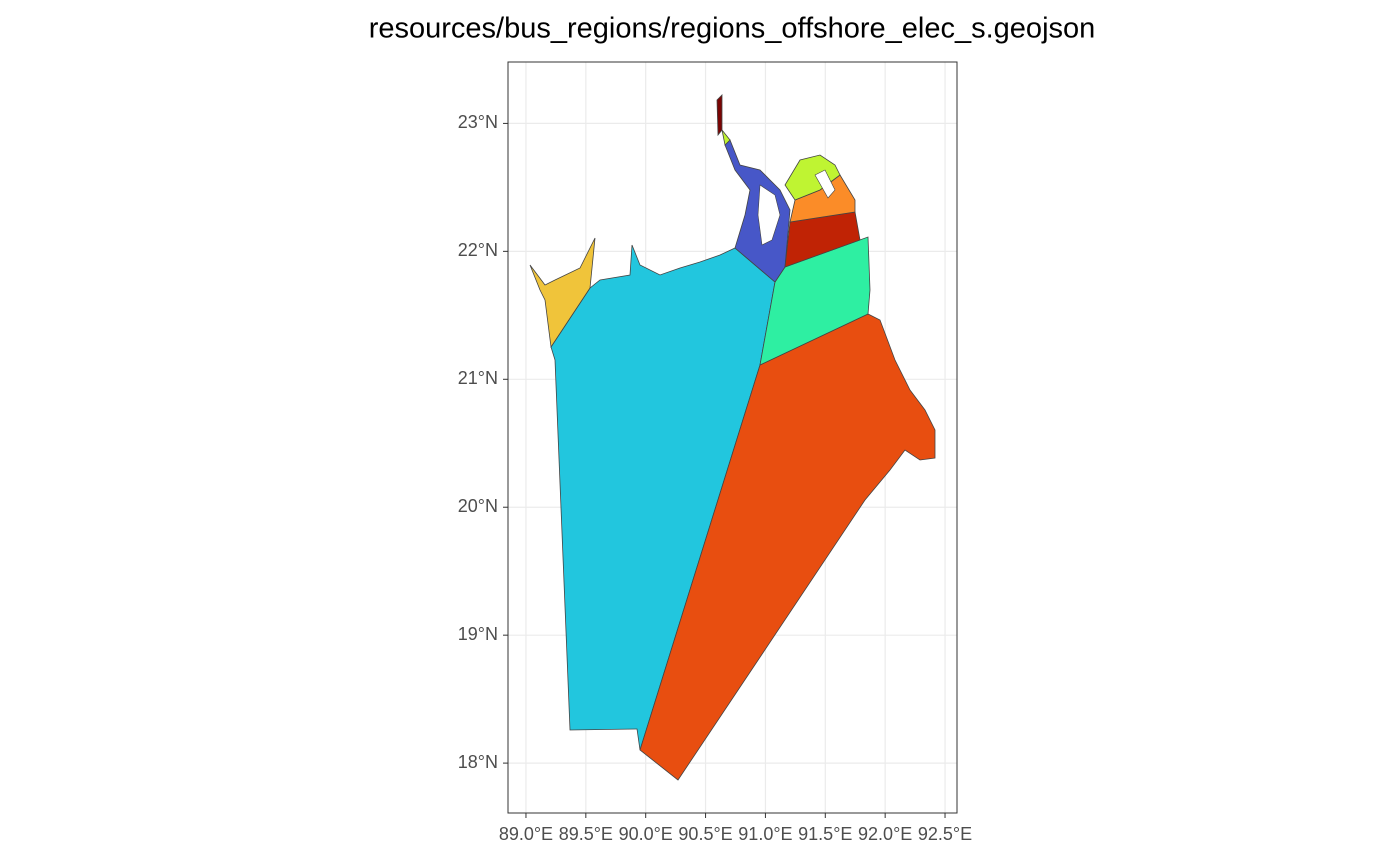 Image resolution: width=1400 pixels, height=865 pixels. Describe the element at coordinates (586, 834) in the screenshot. I see `x-tick-label: 89.5°E` at that location.